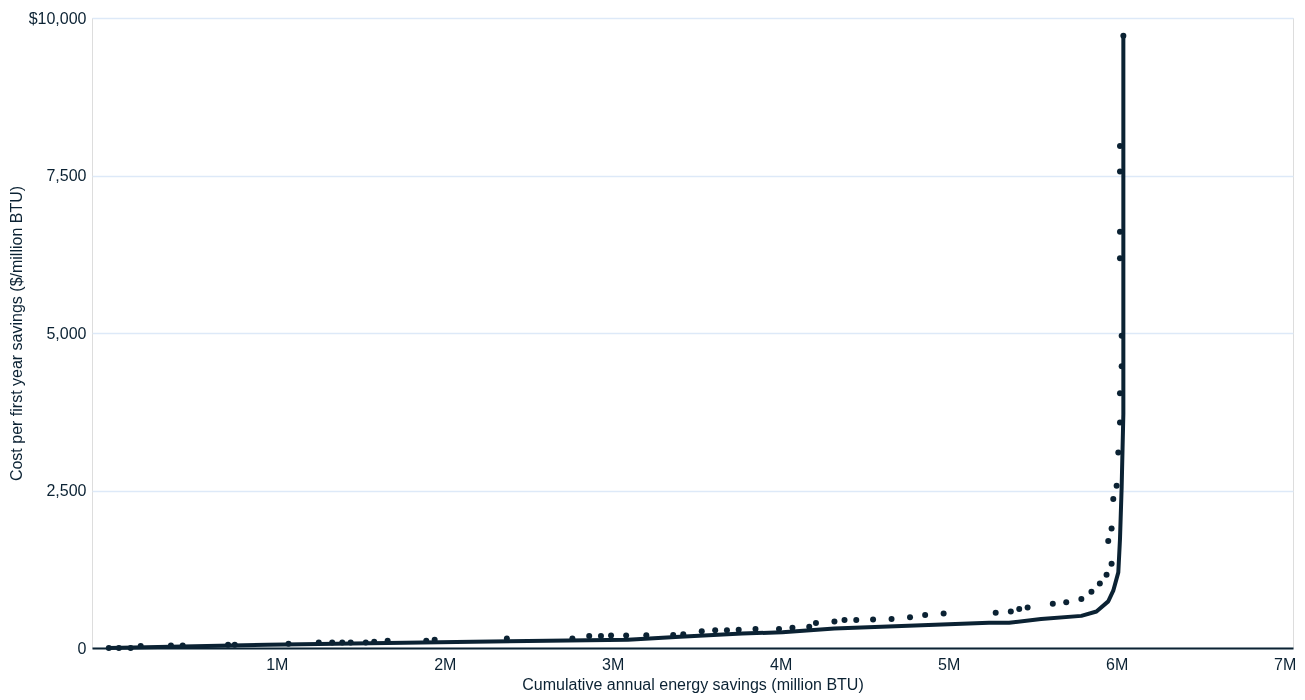  Describe the element at coordinates (57, 18) in the screenshot. I see `y-tick-label: $10,000` at that location.